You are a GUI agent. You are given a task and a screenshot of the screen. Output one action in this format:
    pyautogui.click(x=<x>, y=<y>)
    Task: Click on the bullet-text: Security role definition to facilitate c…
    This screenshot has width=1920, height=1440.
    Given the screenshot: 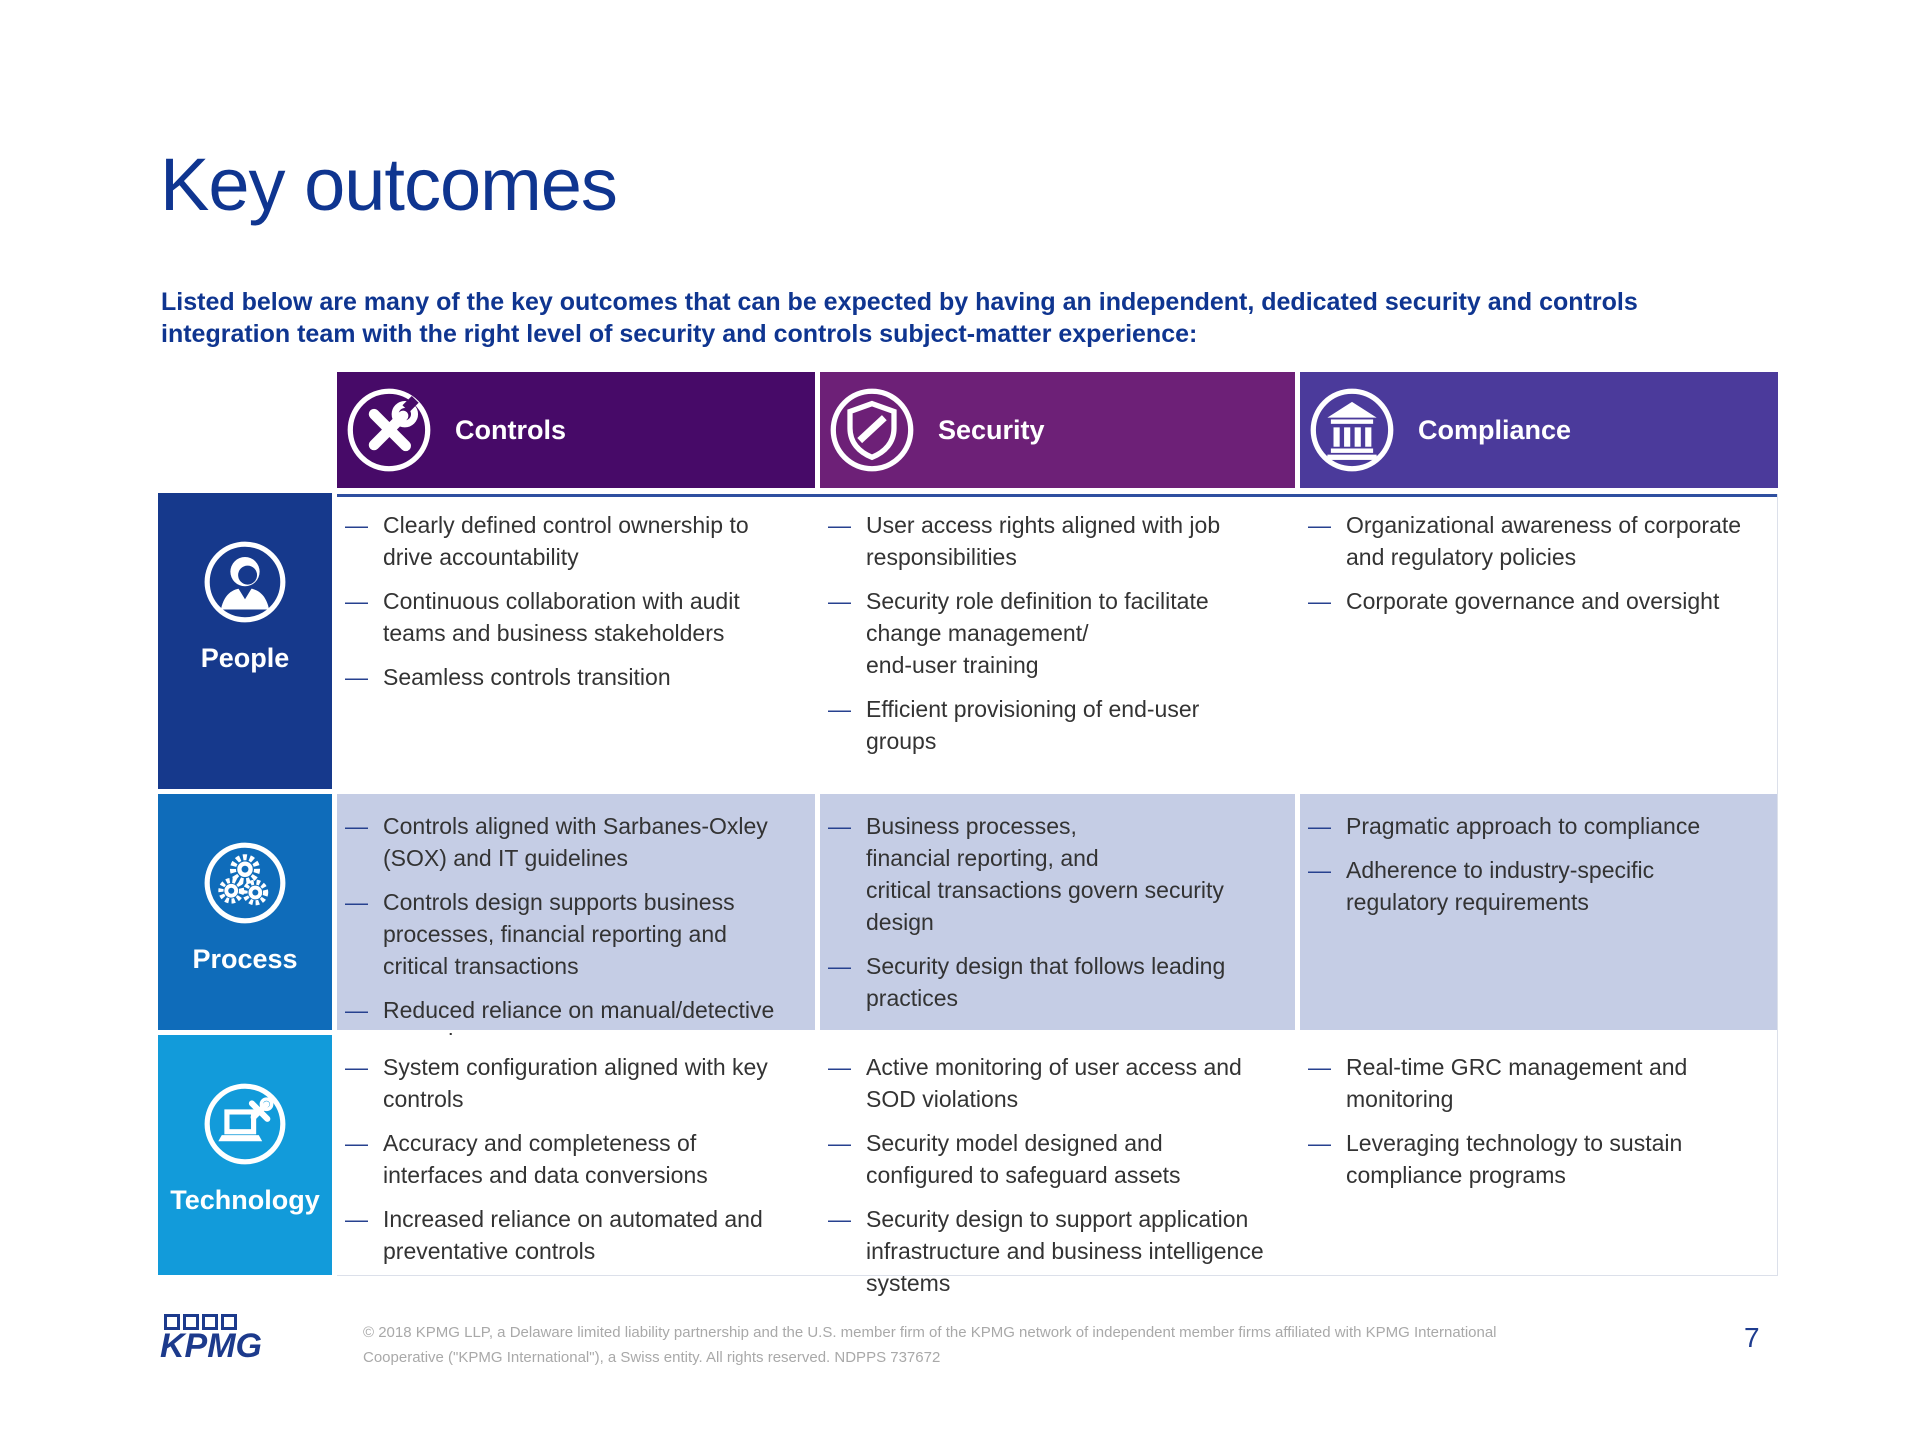 What is the action you would take?
    pyautogui.click(x=1037, y=633)
    